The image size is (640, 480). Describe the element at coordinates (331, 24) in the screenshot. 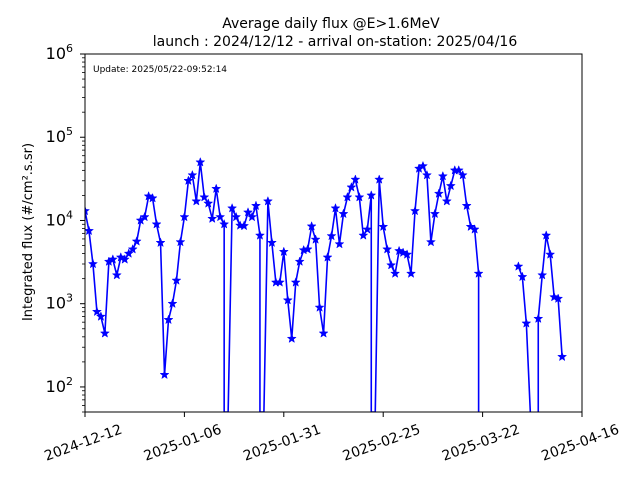

I see `chart-title: Average daily flux @E>1.6MeV` at that location.